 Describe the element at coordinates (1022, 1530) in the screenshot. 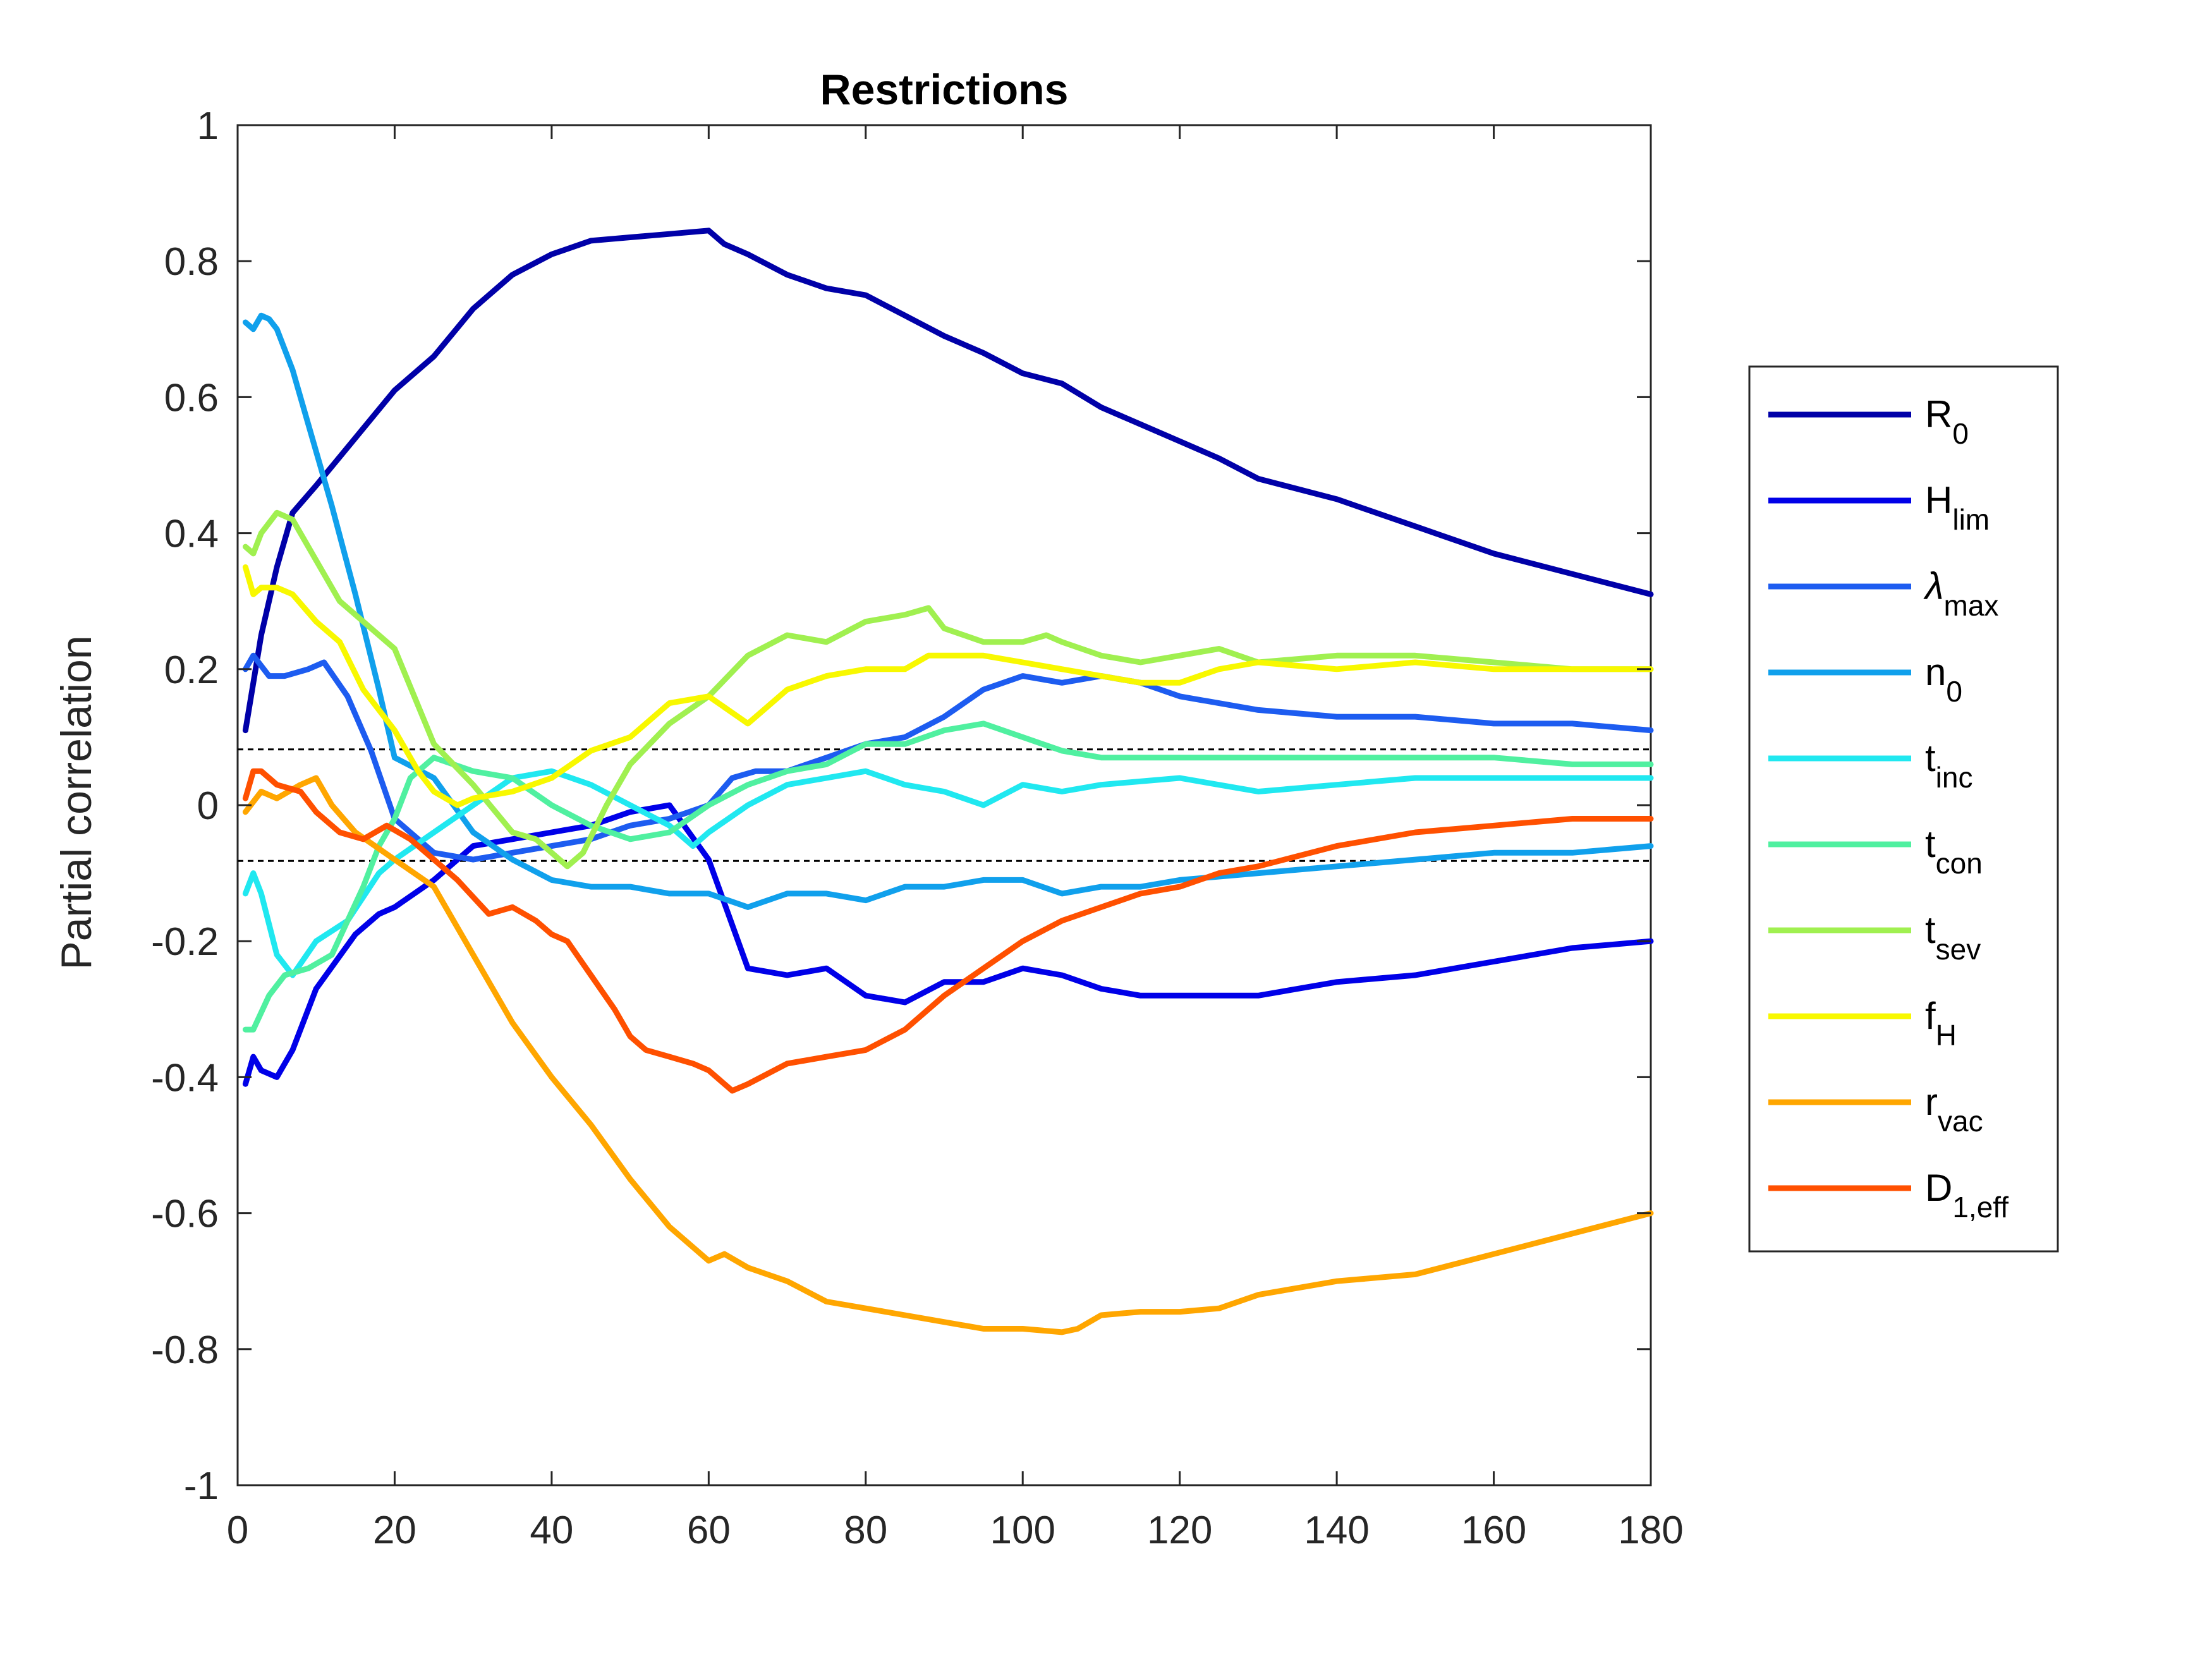

I see `x-tick-label: 100` at that location.